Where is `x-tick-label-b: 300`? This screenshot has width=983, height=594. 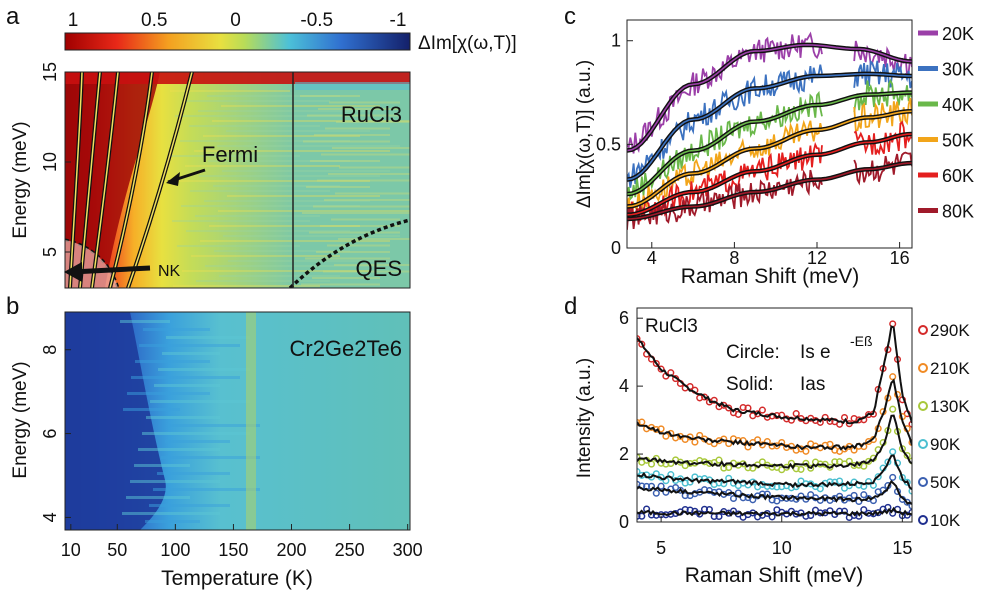 x-tick-label-b: 300 is located at coordinates (408, 550).